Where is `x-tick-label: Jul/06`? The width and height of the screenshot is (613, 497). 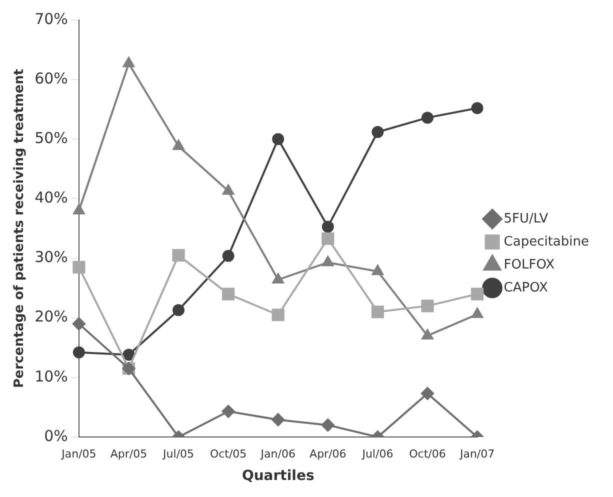 x-tick-label: Jul/06 is located at coordinates (377, 453).